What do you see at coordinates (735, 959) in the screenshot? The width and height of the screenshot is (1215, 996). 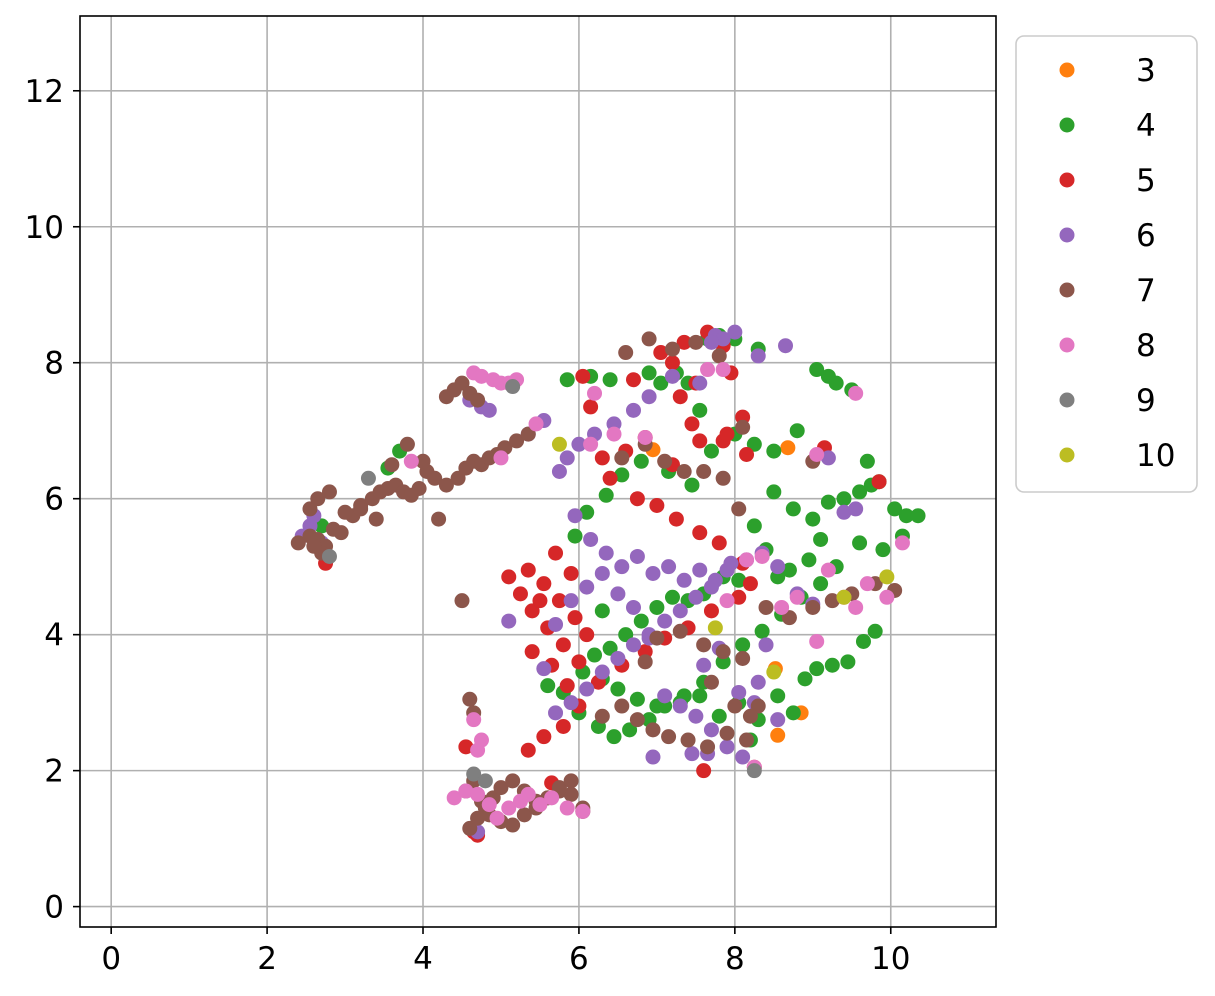 I see `x-tick-label: 8` at bounding box center [735, 959].